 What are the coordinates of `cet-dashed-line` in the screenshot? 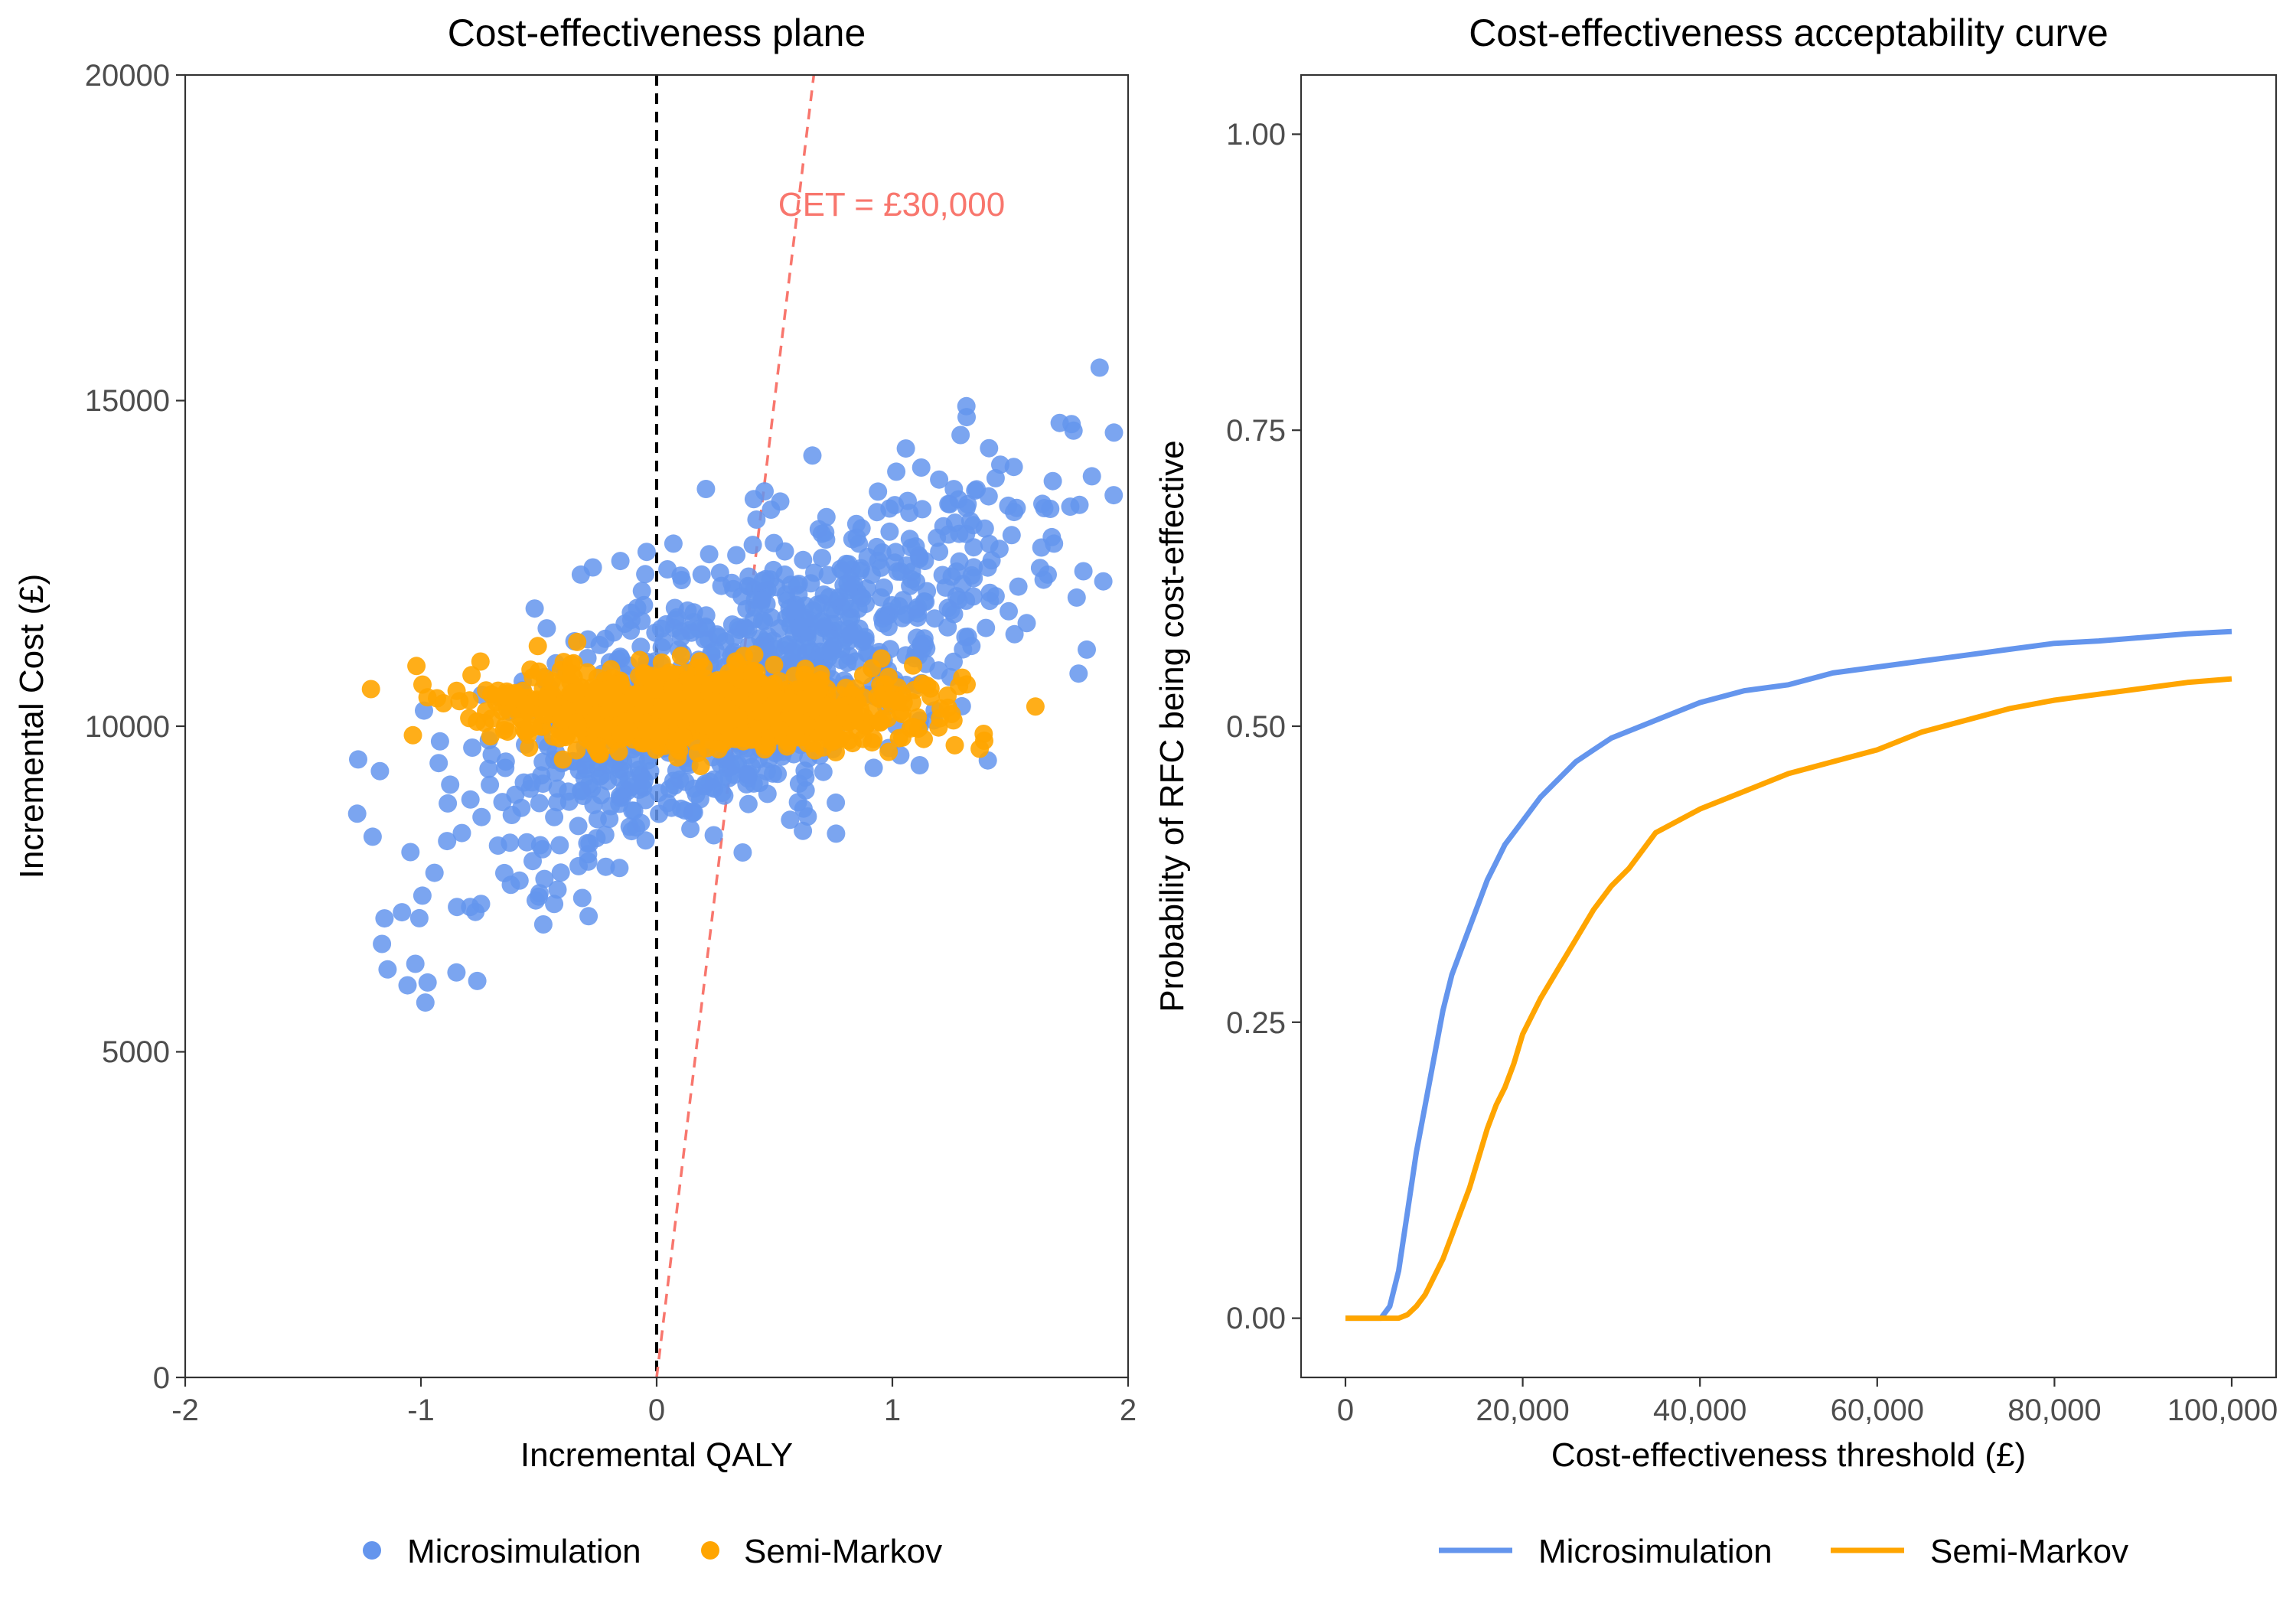 It's located at (735, 726).